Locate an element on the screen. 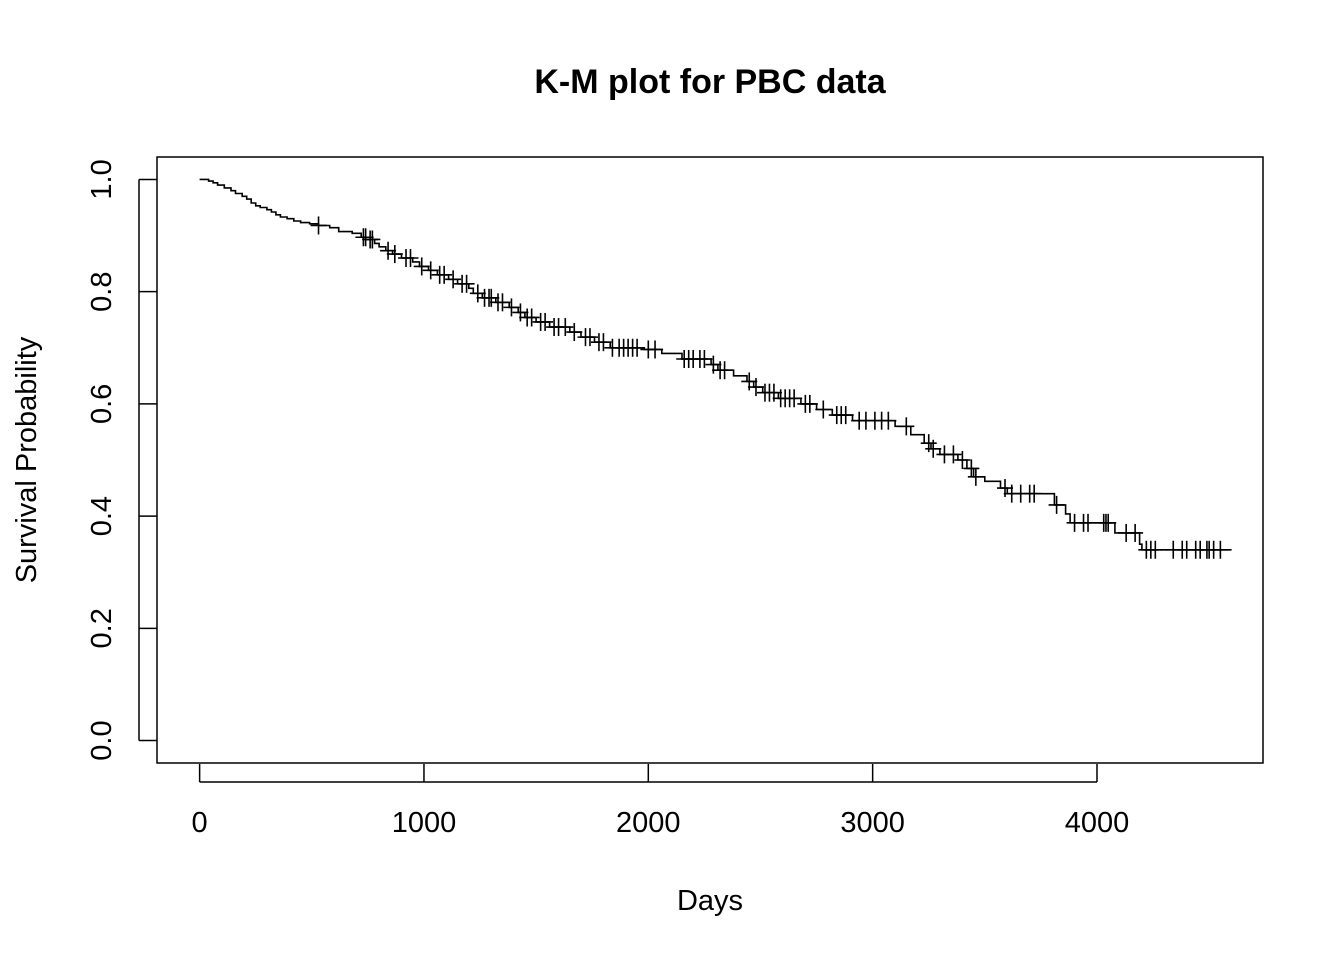  y-axis: 0.0 0.2 0.4 0.6 0.8 1.0 is located at coordinates (121, 460).